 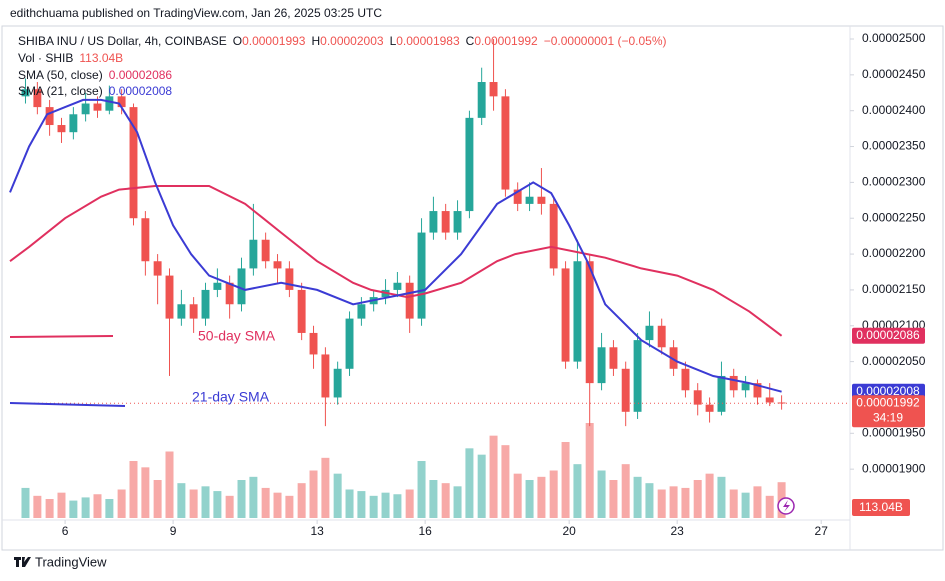 What do you see at coordinates (894, 38) in the screenshot?
I see `y-tick-label: 0.00002500` at bounding box center [894, 38].